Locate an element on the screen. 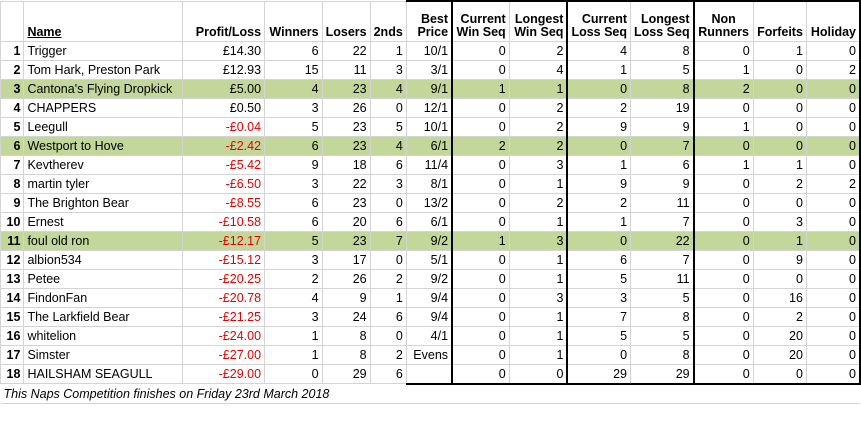 The width and height of the screenshot is (861, 426). profit-loss-cell: -£21.25 is located at coordinates (223, 316).